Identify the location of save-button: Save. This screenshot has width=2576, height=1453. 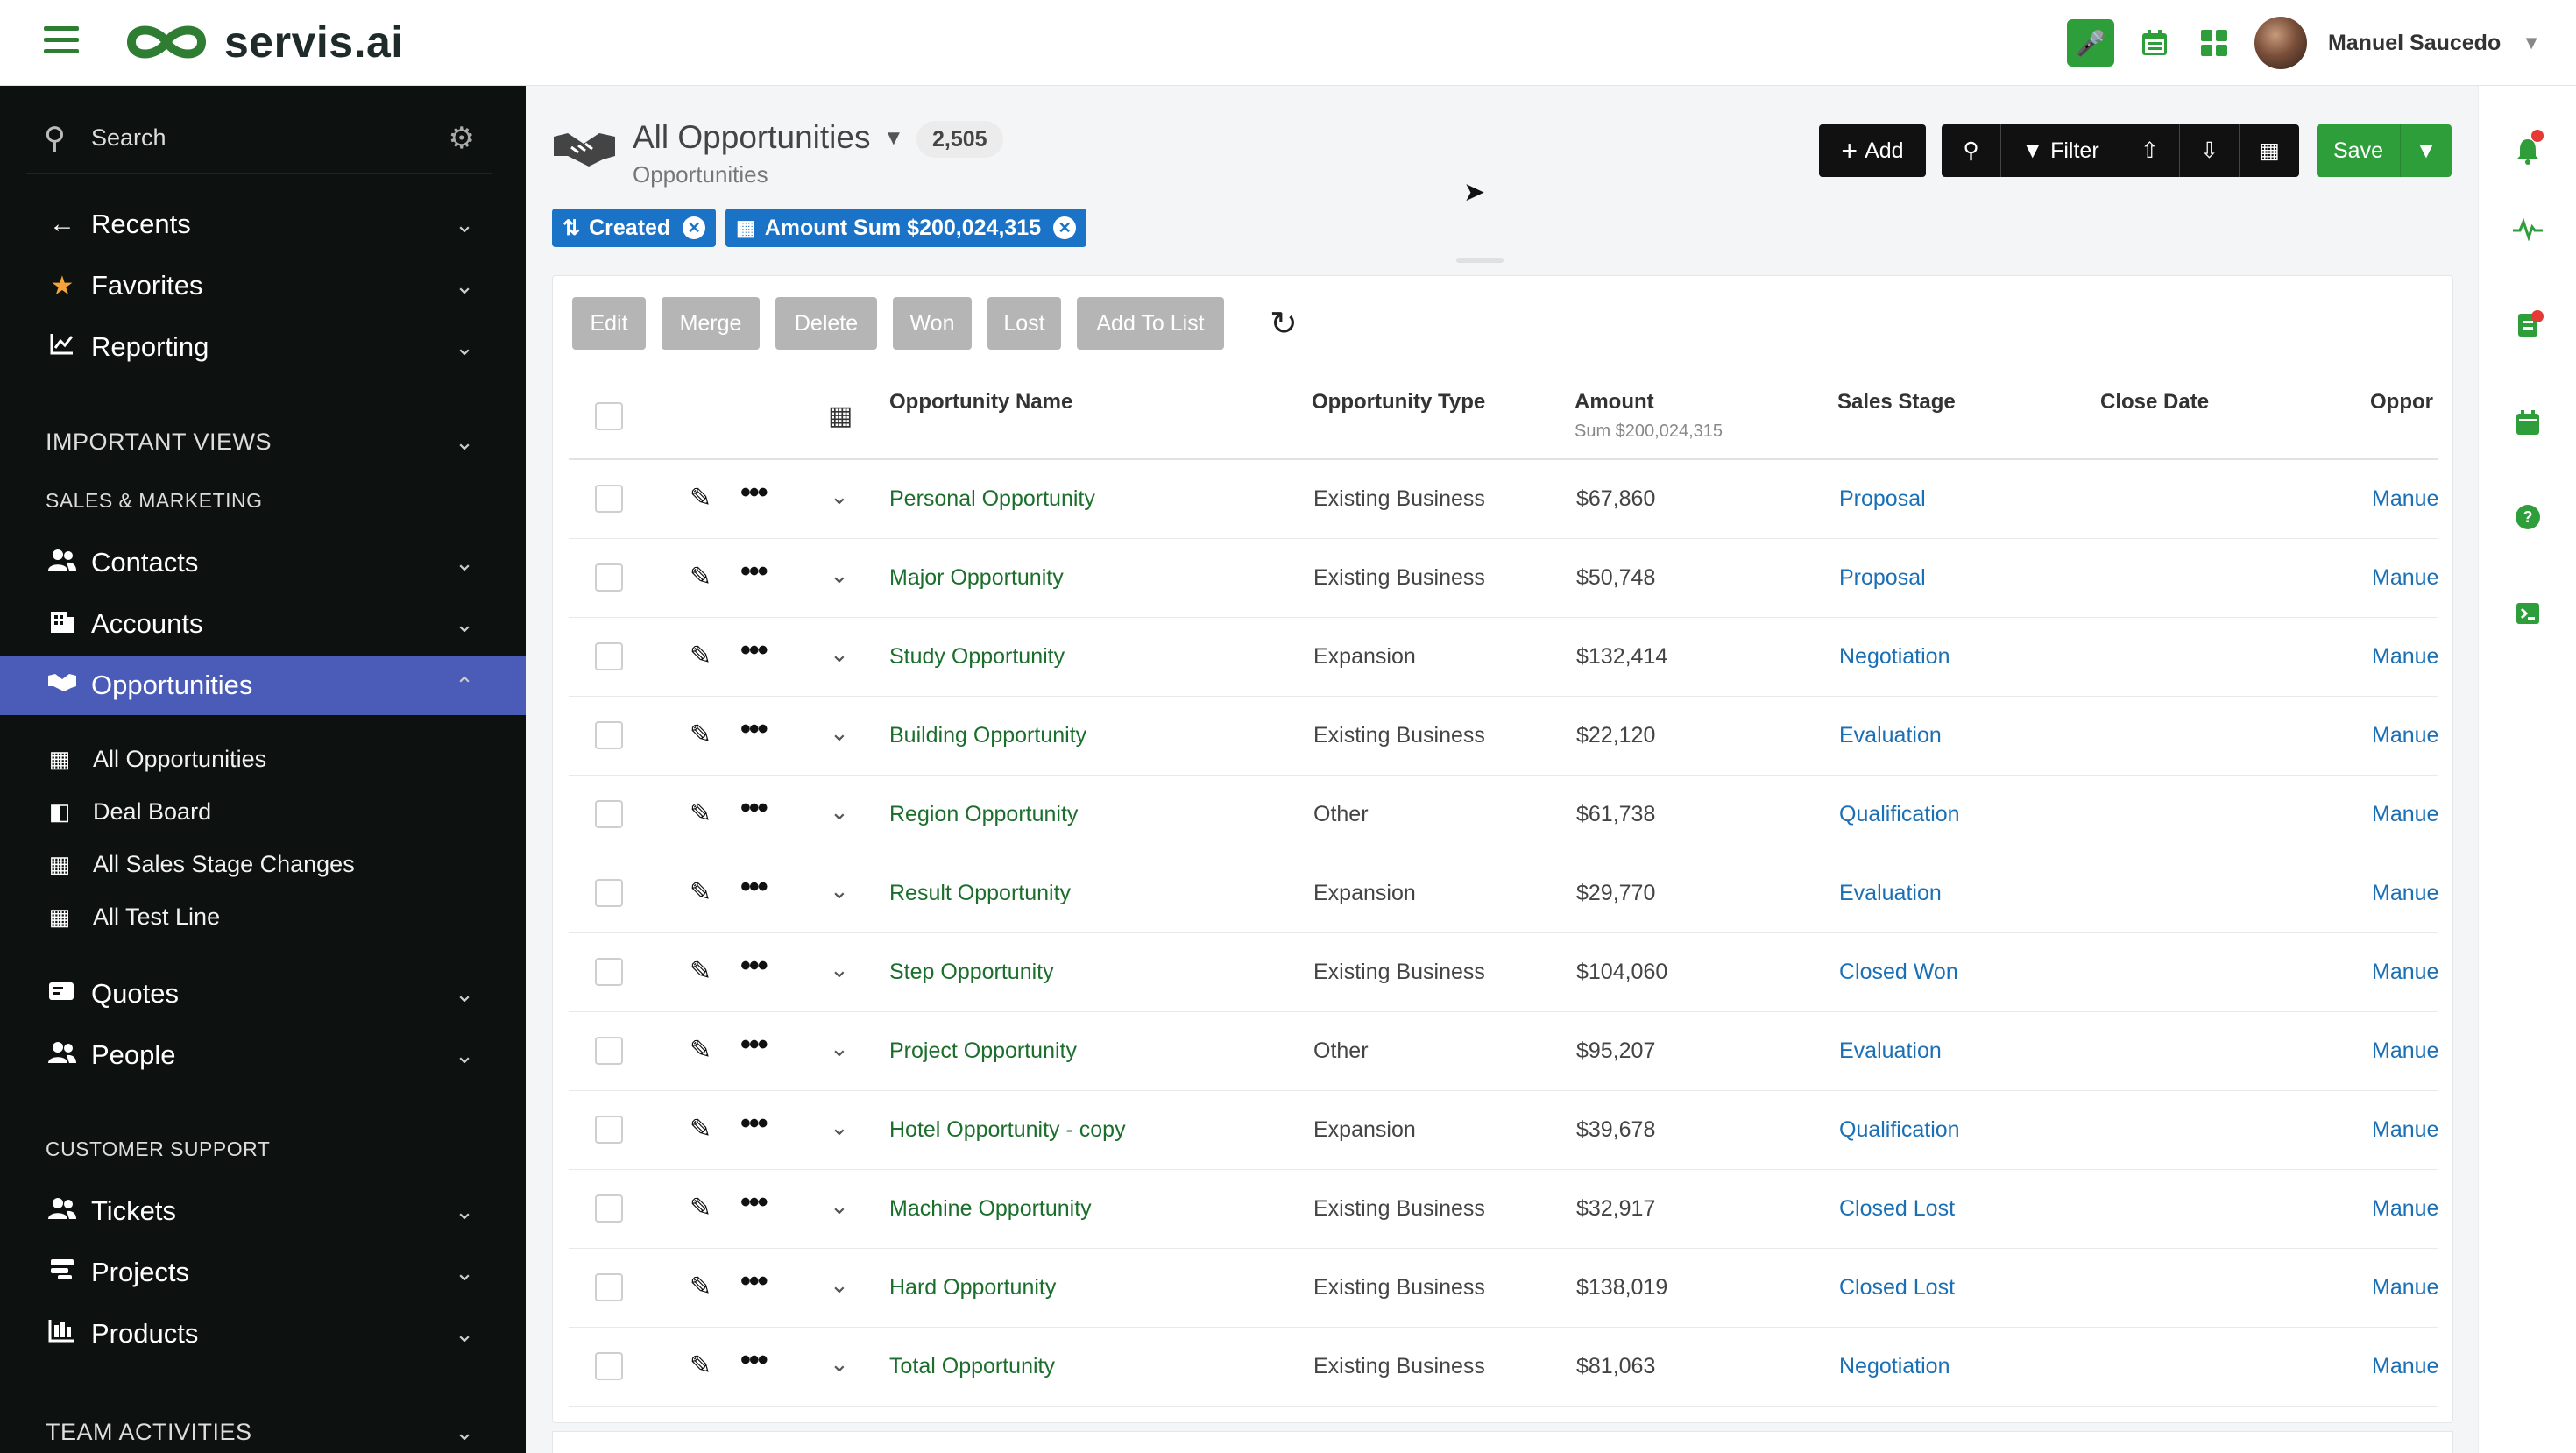
(2359, 150).